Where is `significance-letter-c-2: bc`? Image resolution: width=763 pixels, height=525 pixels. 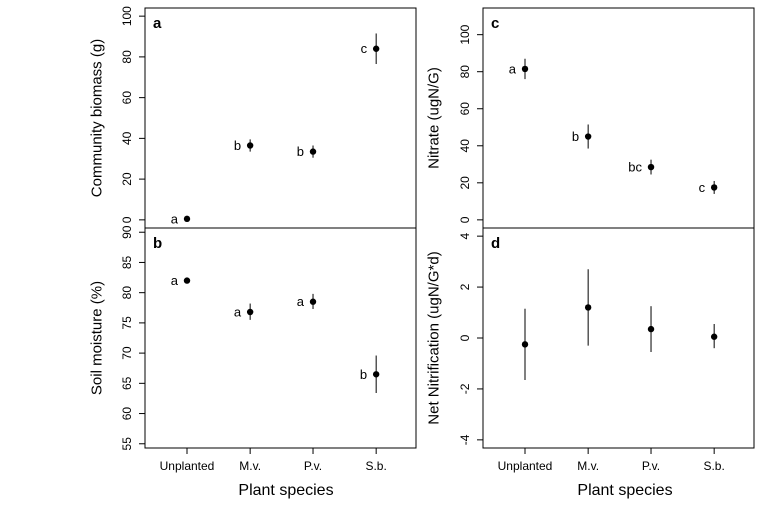 significance-letter-c-2: bc is located at coordinates (635, 167).